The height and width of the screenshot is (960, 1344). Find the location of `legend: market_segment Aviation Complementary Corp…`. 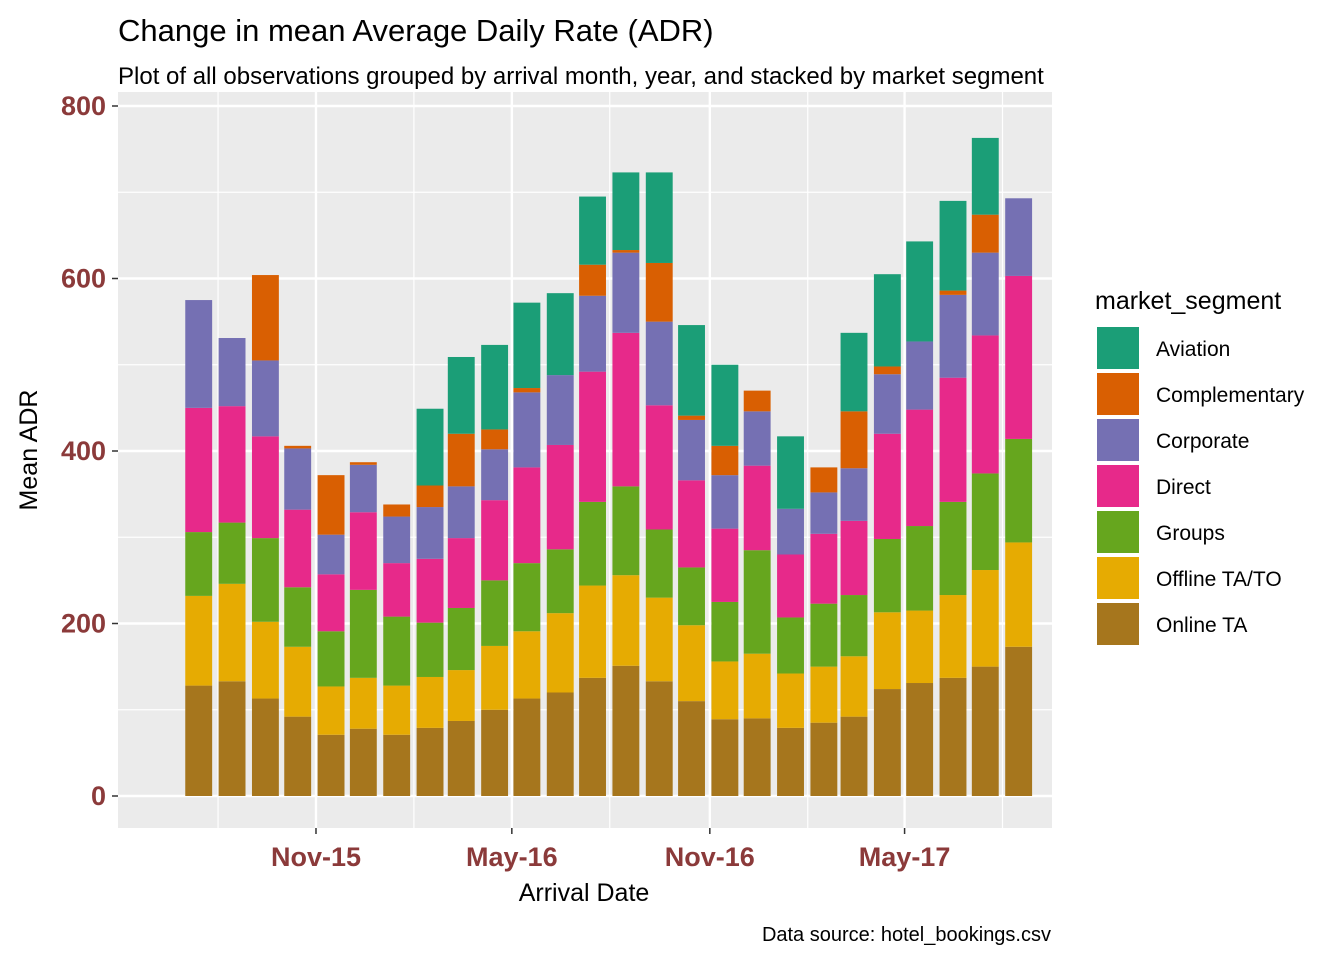

legend: market_segment Aviation Complementary Corp… is located at coordinates (1200, 466).